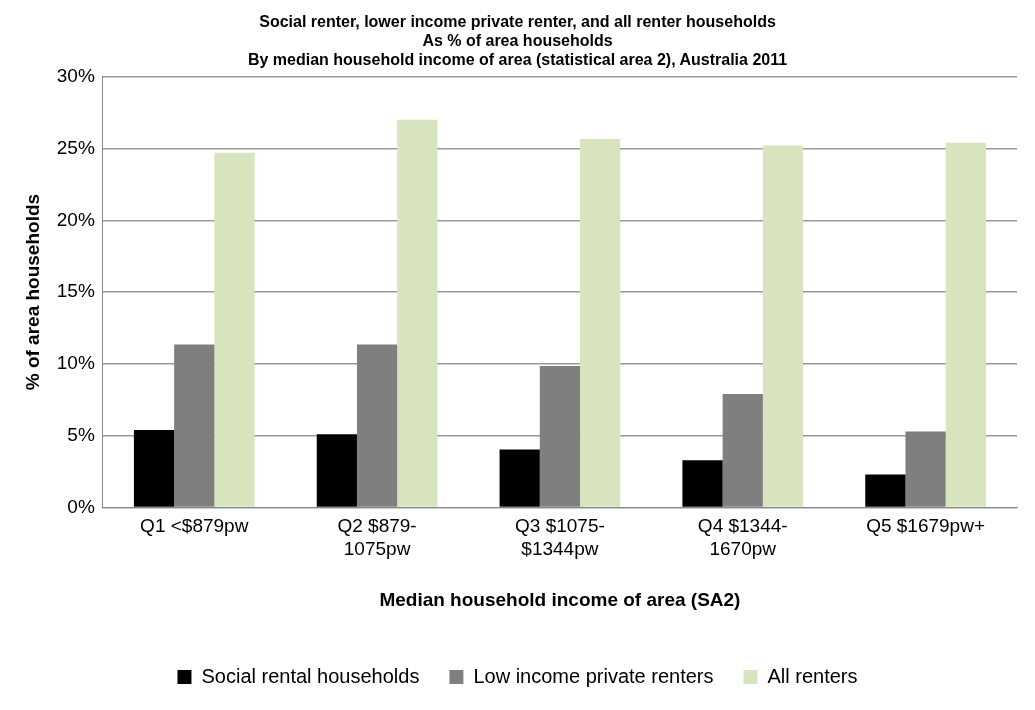 The height and width of the screenshot is (710, 1035). Describe the element at coordinates (560, 537) in the screenshot. I see `x-tick-label: Q3 $1075-$1344pw` at that location.